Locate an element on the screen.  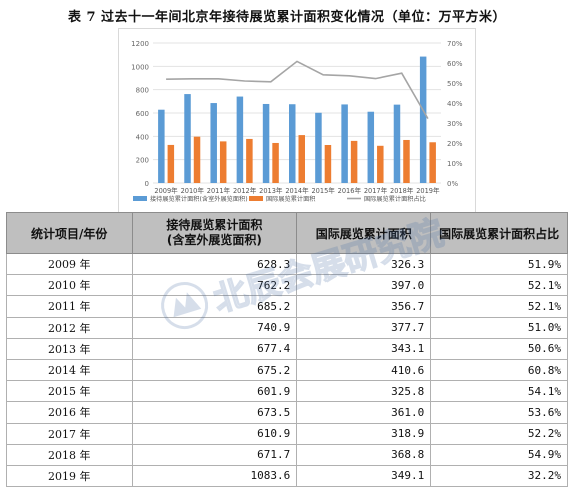
y-tick-label: 600 is located at coordinates (142, 114).